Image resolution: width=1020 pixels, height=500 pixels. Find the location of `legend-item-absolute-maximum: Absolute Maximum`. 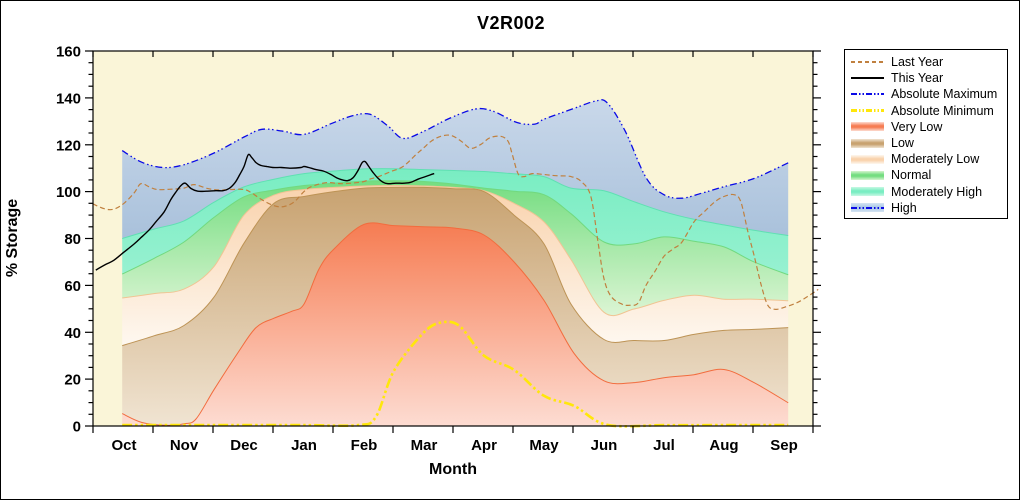

legend-item-absolute-maximum: Absolute Maximum is located at coordinates (929, 94).